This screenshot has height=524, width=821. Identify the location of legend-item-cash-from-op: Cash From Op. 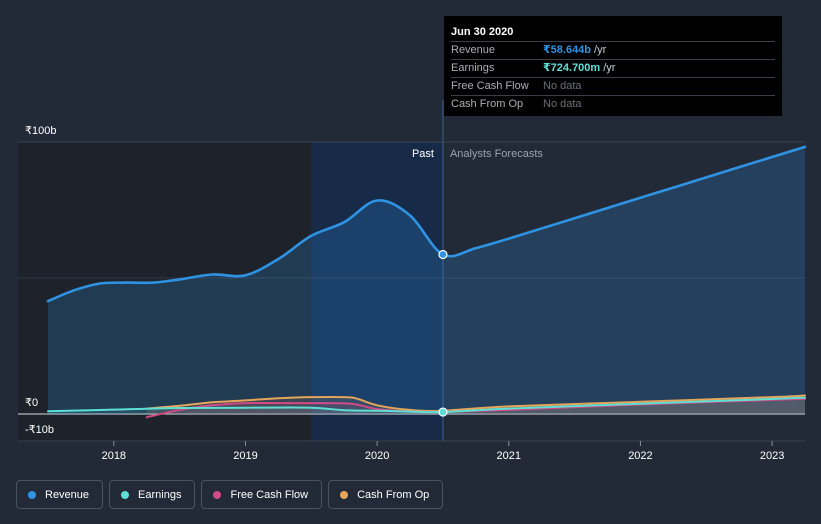
(386, 494).